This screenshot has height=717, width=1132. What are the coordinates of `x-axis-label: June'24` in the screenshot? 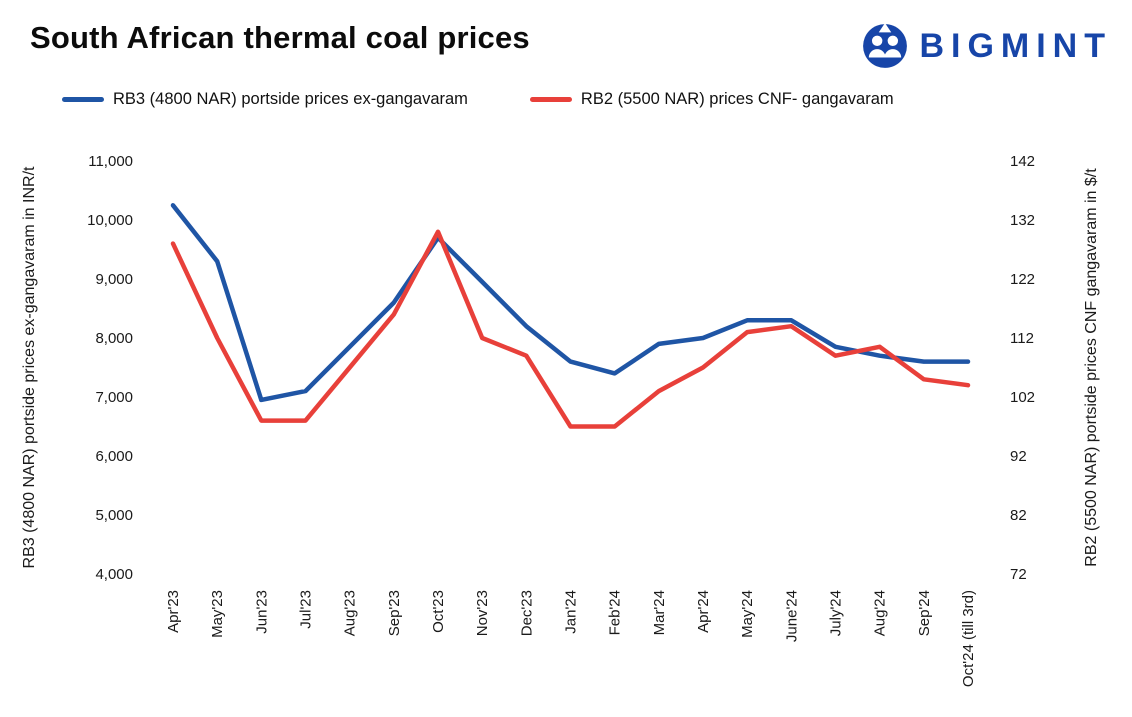 It's located at (791, 616).